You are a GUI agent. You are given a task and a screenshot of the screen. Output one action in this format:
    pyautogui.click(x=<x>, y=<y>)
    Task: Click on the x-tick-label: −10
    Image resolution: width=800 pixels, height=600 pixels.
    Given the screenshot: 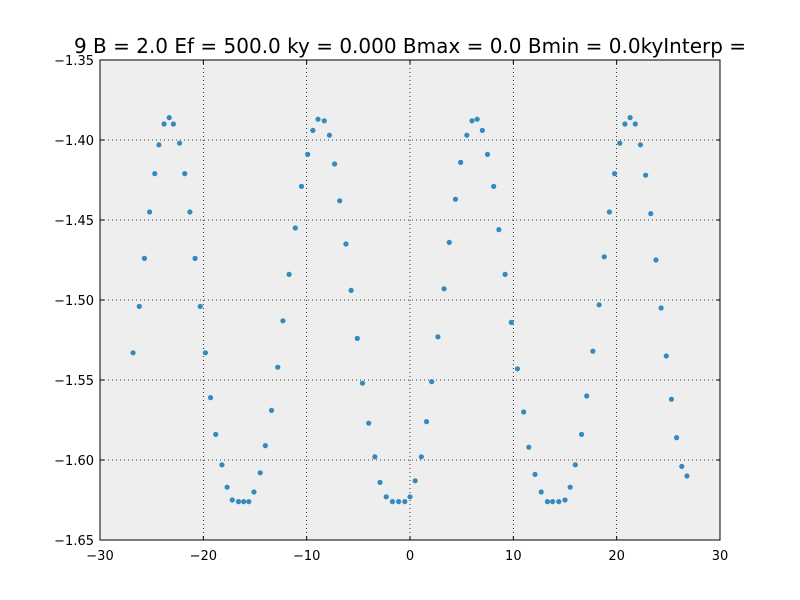 What is the action you would take?
    pyautogui.click(x=306, y=556)
    